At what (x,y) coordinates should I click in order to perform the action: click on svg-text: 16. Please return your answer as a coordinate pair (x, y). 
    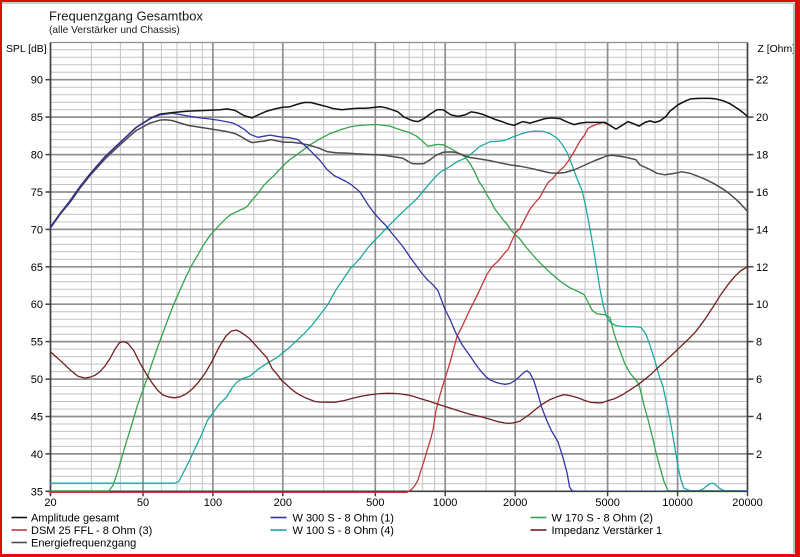
    Looking at the image, I should click on (762, 193).